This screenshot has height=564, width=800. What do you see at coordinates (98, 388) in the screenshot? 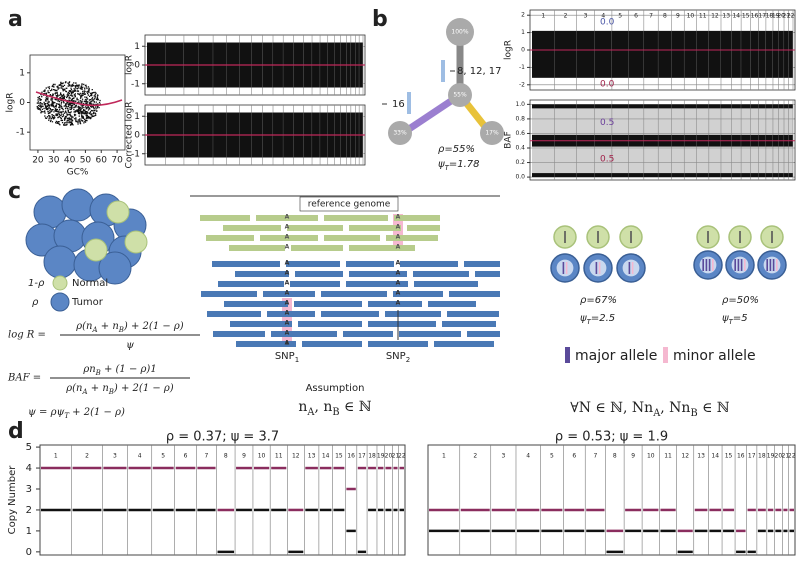
I see `text-part: + n` at bounding box center [98, 388].